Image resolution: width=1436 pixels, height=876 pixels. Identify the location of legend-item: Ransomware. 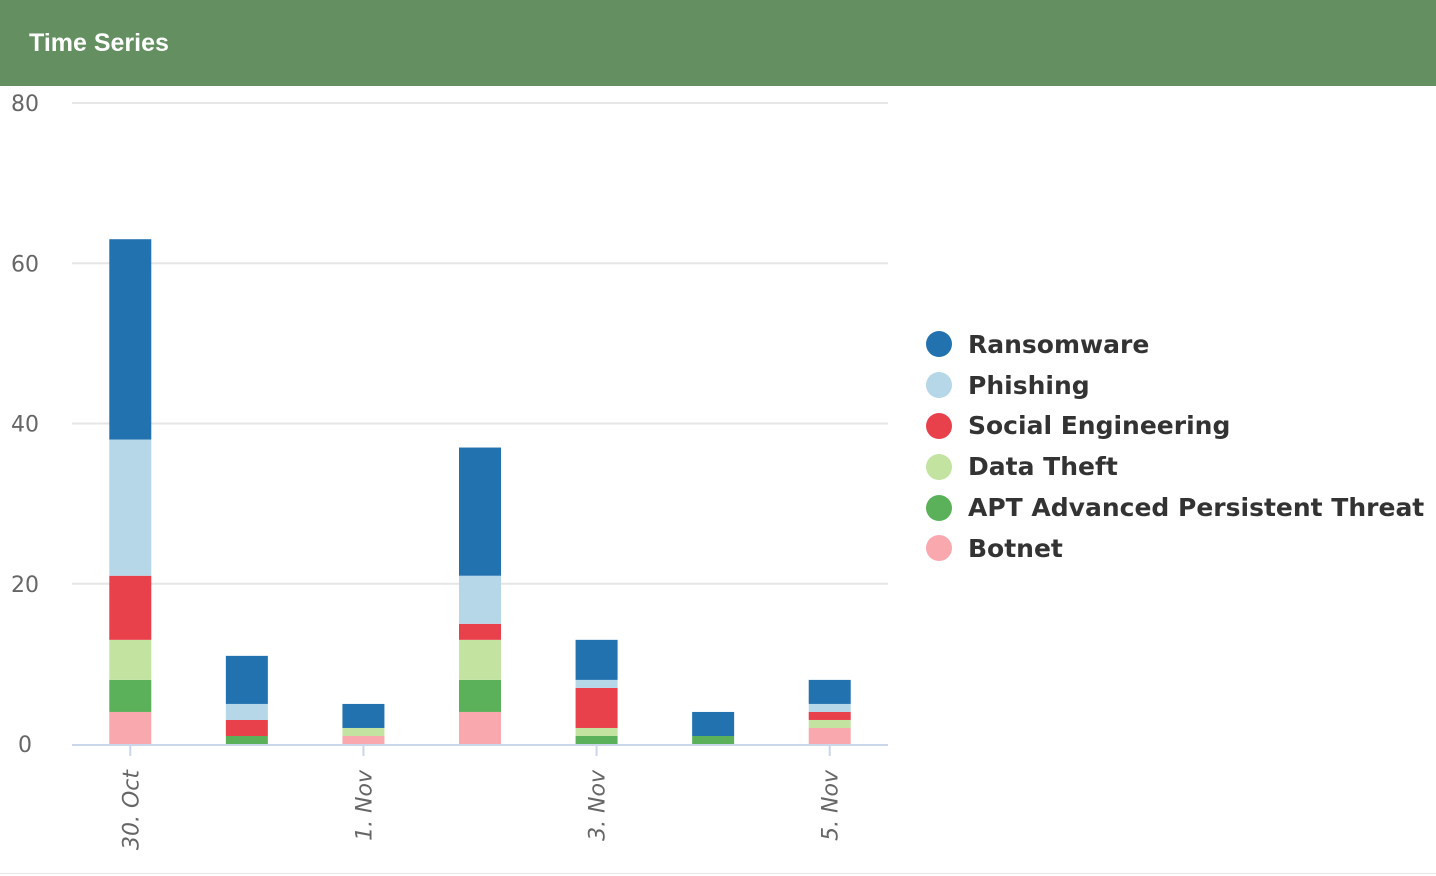
(1175, 344).